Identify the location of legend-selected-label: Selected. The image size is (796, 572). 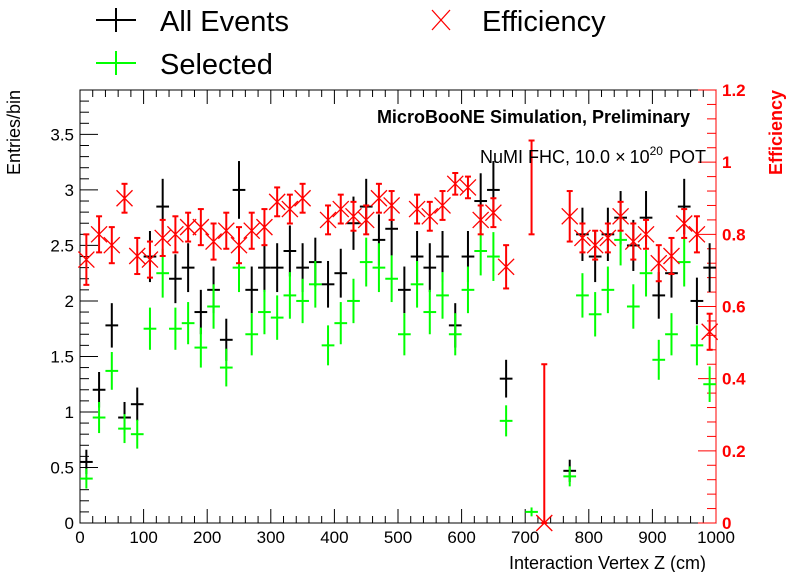
(216, 65).